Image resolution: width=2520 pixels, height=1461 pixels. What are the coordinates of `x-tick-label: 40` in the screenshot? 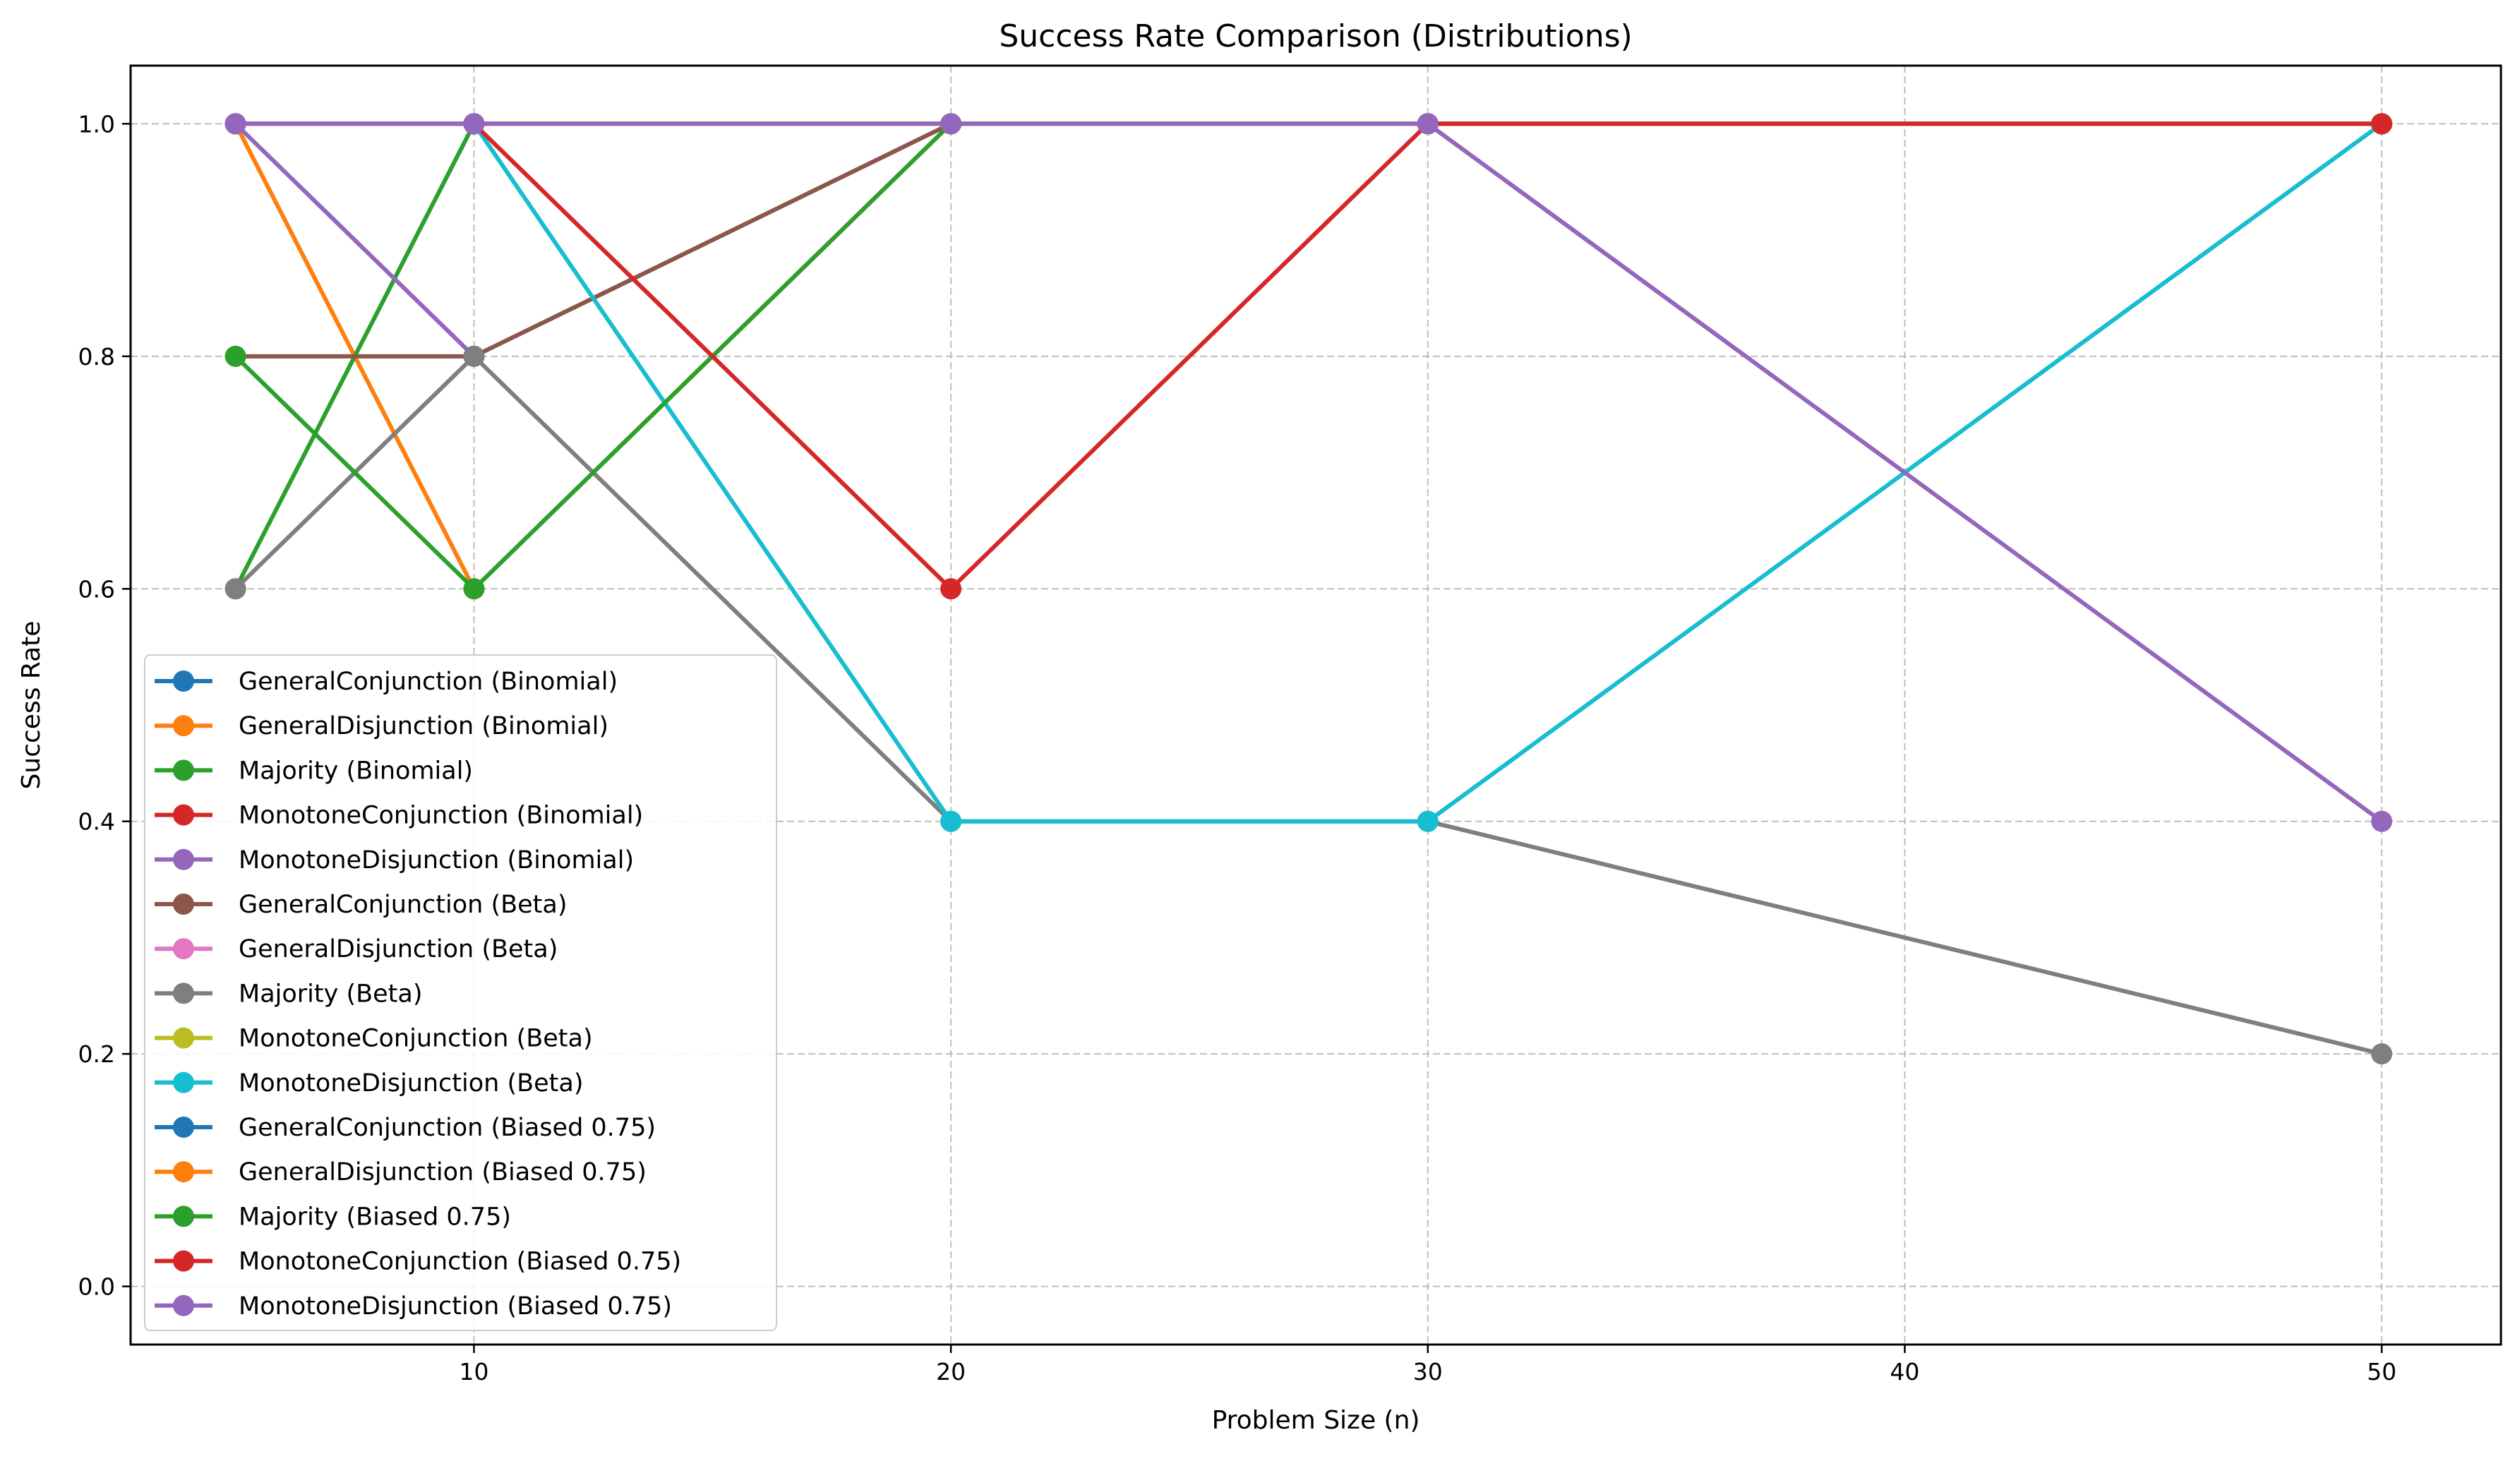 It's located at (1905, 1371).